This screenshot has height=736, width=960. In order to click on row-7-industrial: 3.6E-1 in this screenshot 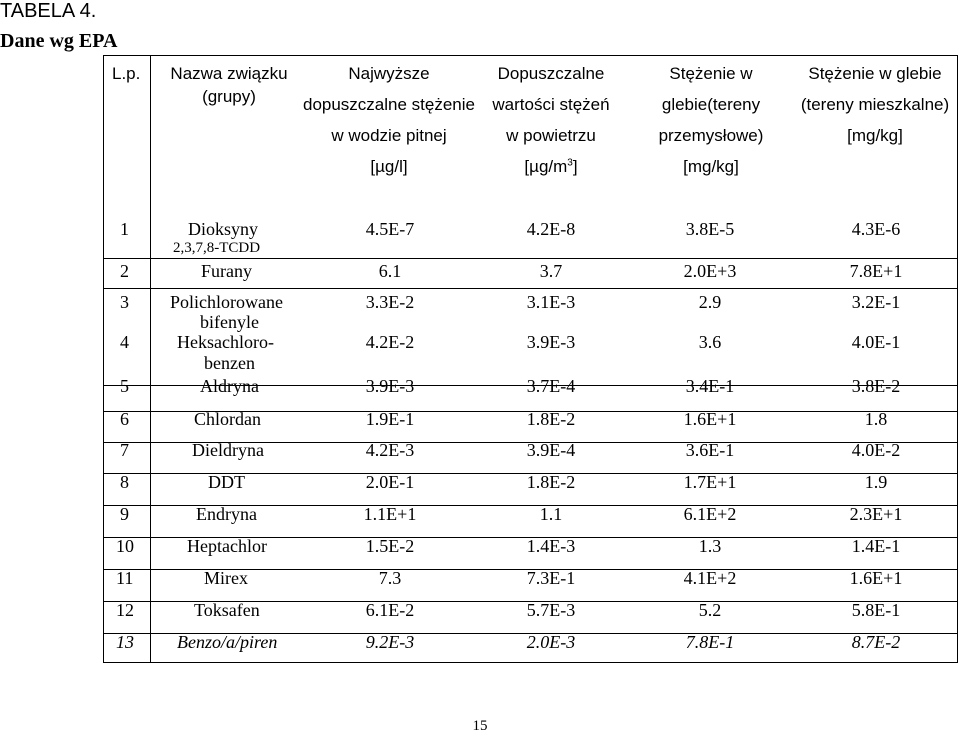, I will do `click(710, 450)`.